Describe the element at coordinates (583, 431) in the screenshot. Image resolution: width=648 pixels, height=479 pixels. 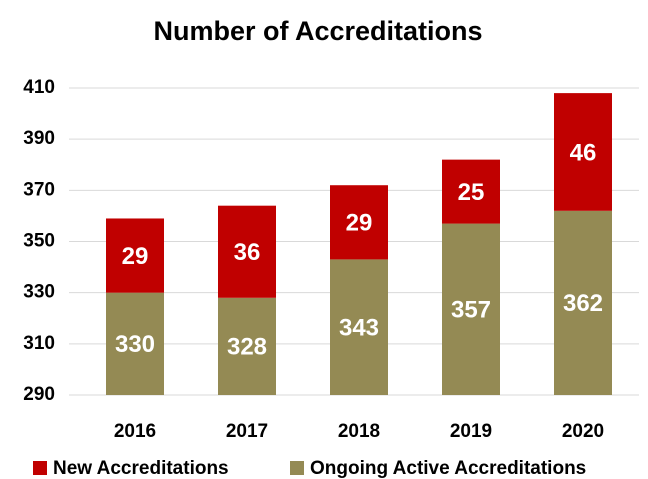
I see `x-tick-label: 2020` at that location.